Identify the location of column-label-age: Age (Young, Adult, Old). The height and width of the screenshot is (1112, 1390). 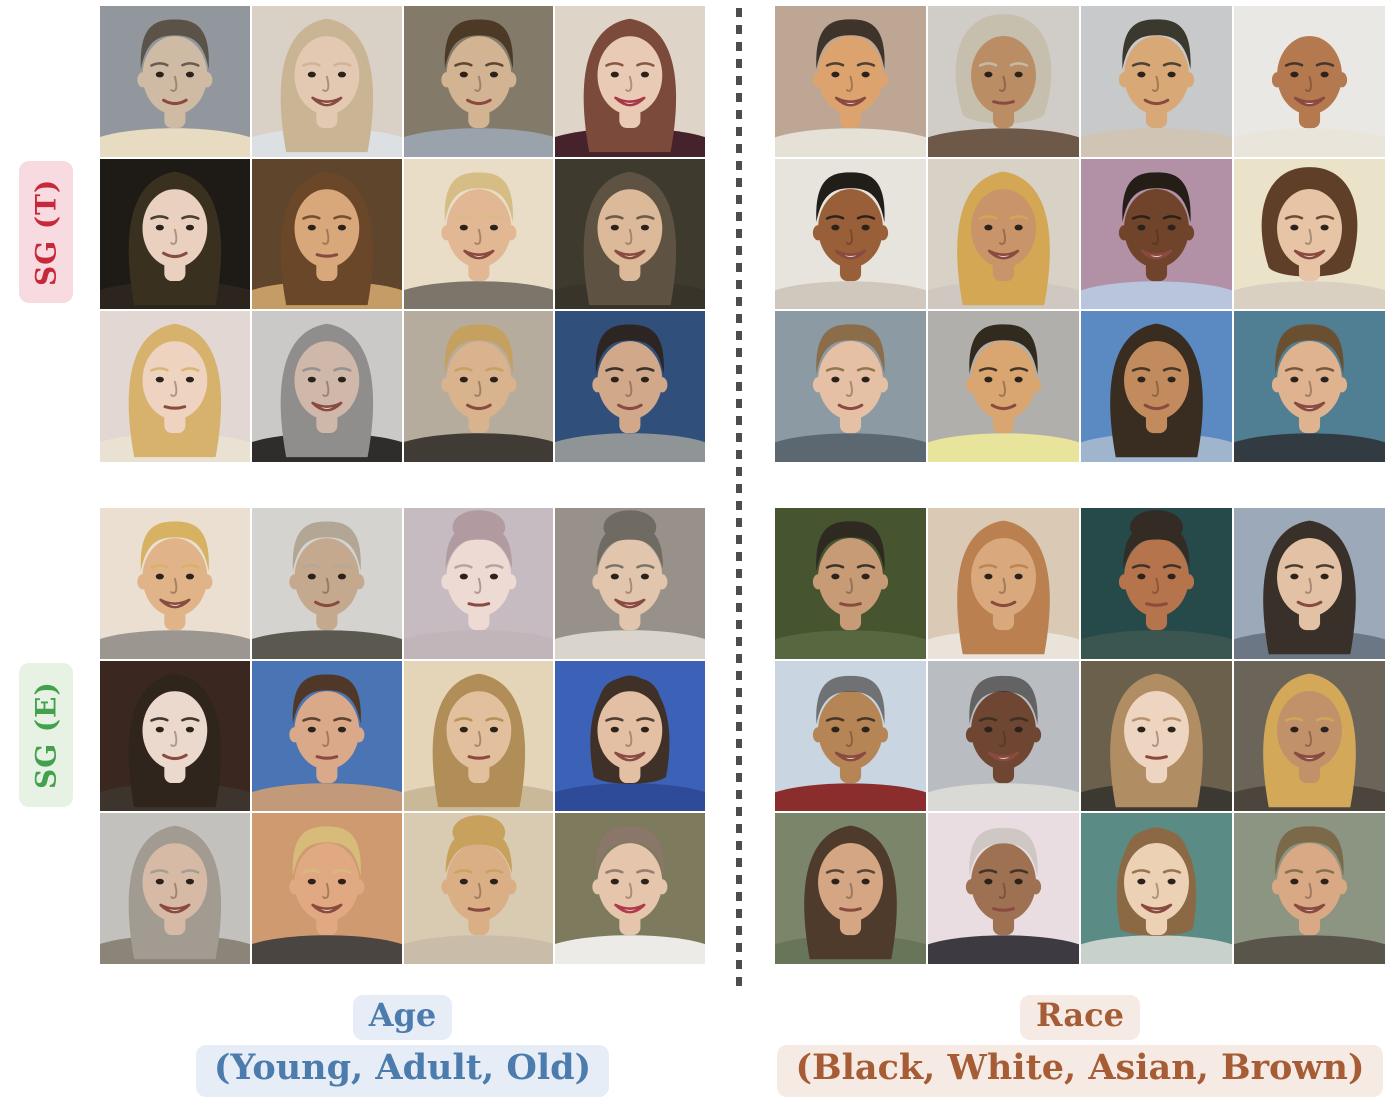
(402, 1046).